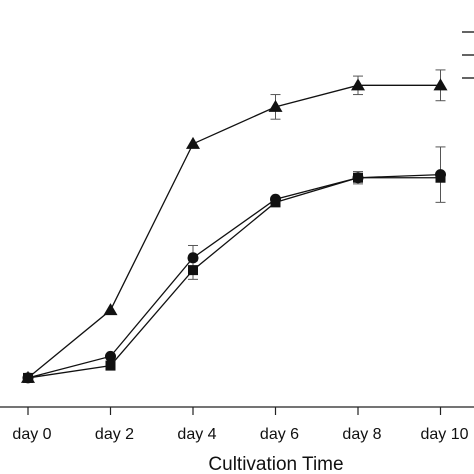 The width and height of the screenshot is (474, 474). I want to click on x-tick-label-1: day 2, so click(114, 434).